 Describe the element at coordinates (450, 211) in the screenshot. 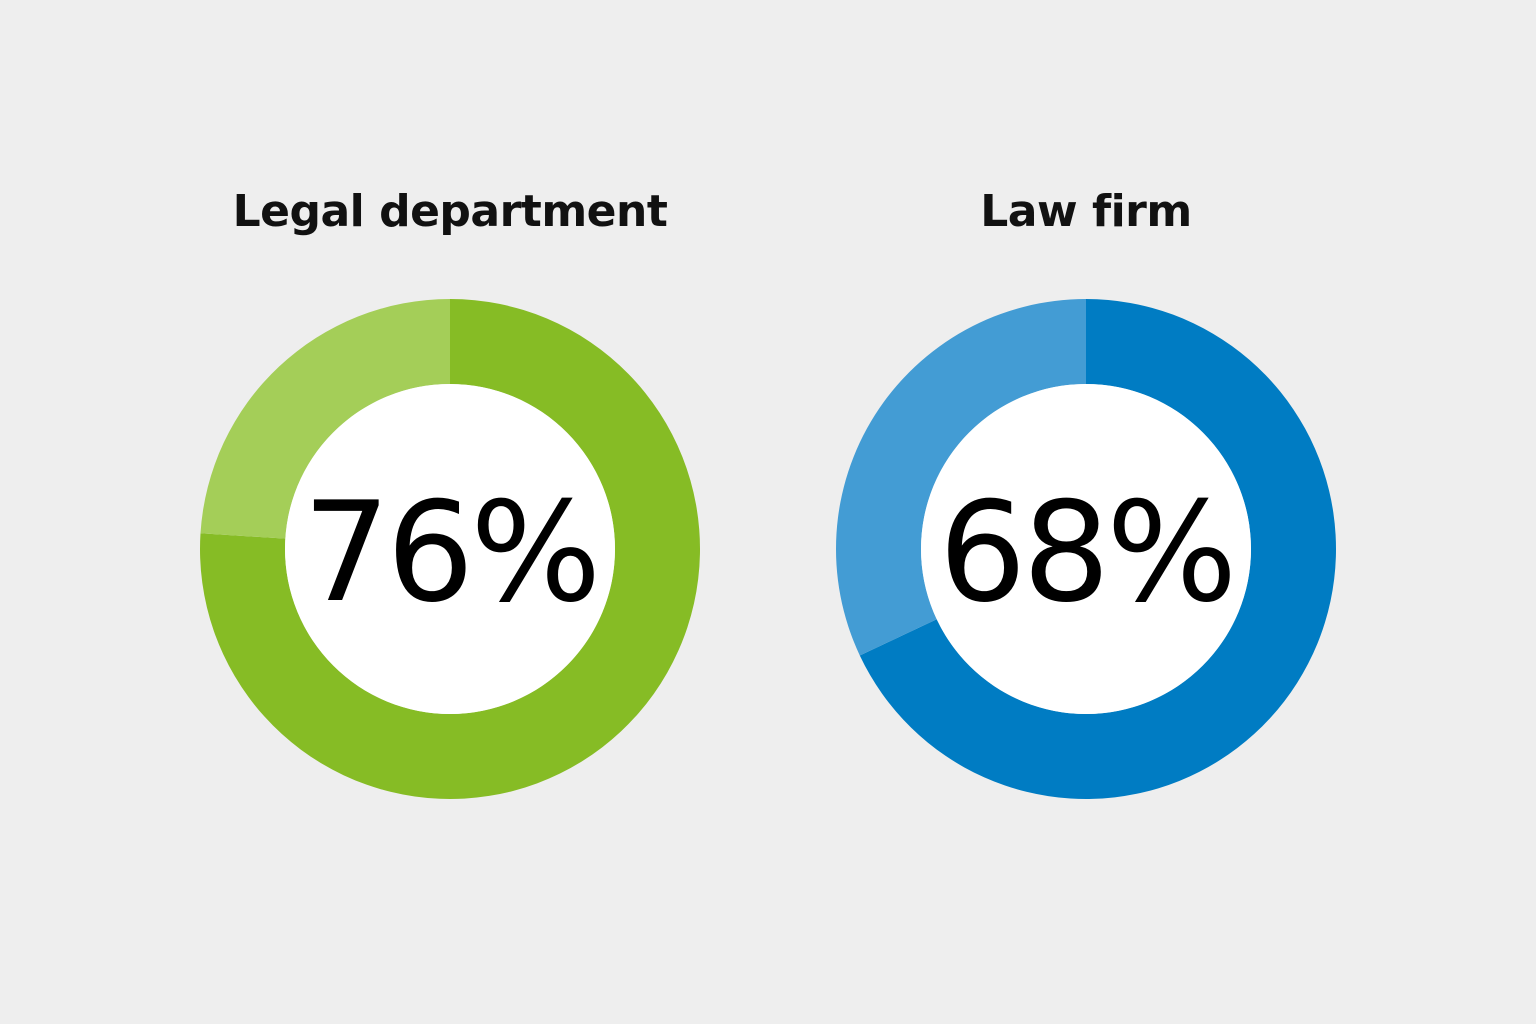

I see `chart-title: Legal department` at that location.